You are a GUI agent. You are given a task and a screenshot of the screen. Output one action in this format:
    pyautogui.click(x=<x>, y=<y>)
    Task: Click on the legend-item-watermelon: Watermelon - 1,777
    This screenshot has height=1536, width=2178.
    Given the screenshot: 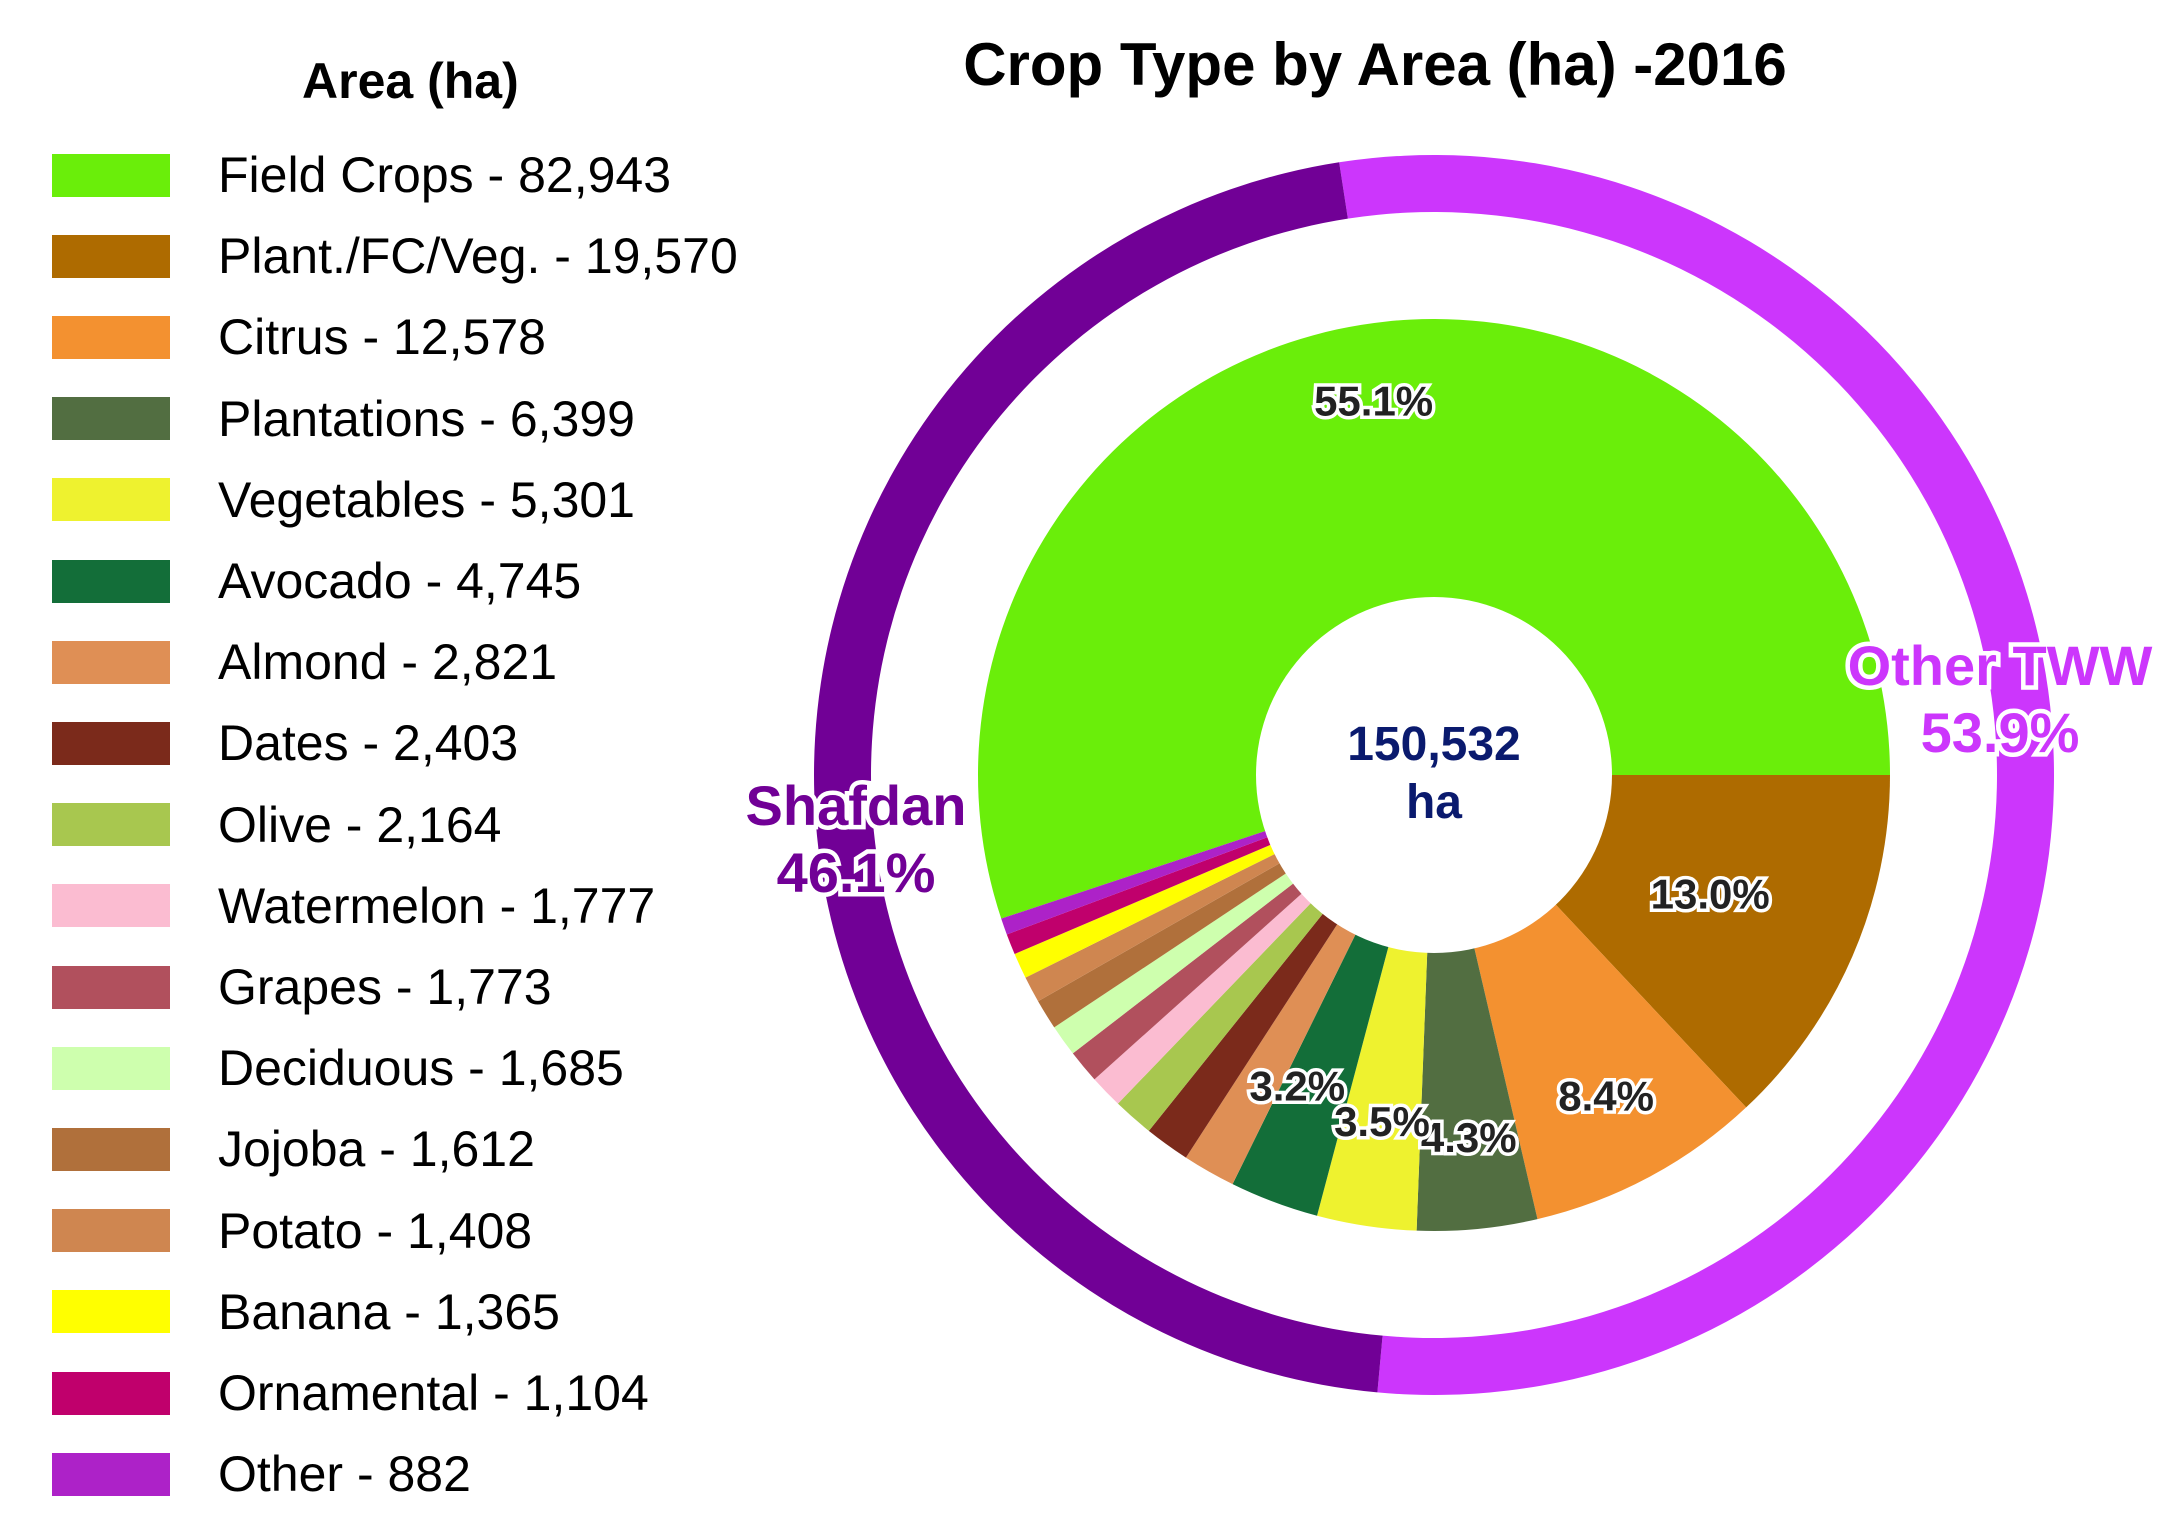 What is the action you would take?
    pyautogui.click(x=353, y=906)
    